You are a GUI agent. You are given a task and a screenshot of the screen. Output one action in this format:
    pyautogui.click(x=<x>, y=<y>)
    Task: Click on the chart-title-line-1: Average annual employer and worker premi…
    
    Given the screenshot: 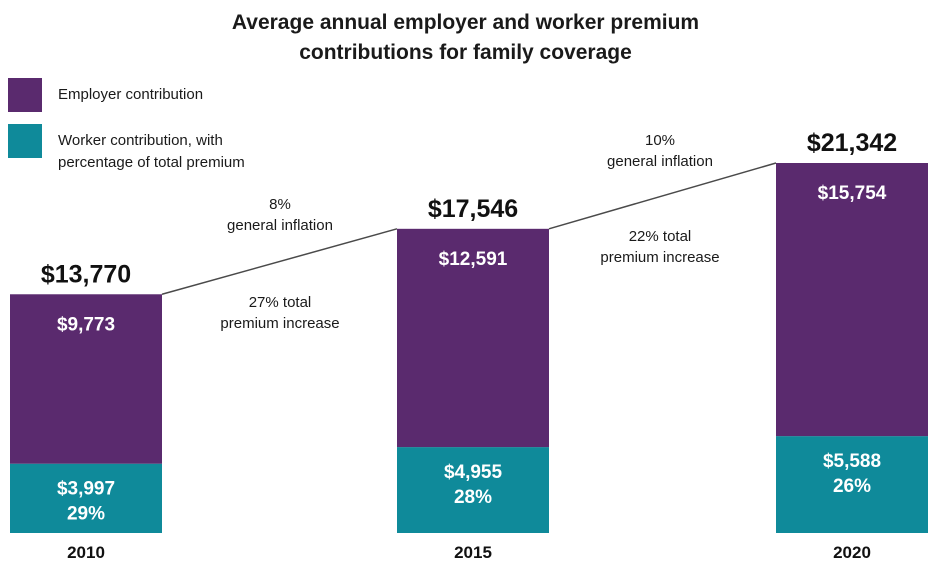 What is the action you would take?
    pyautogui.click(x=465, y=22)
    